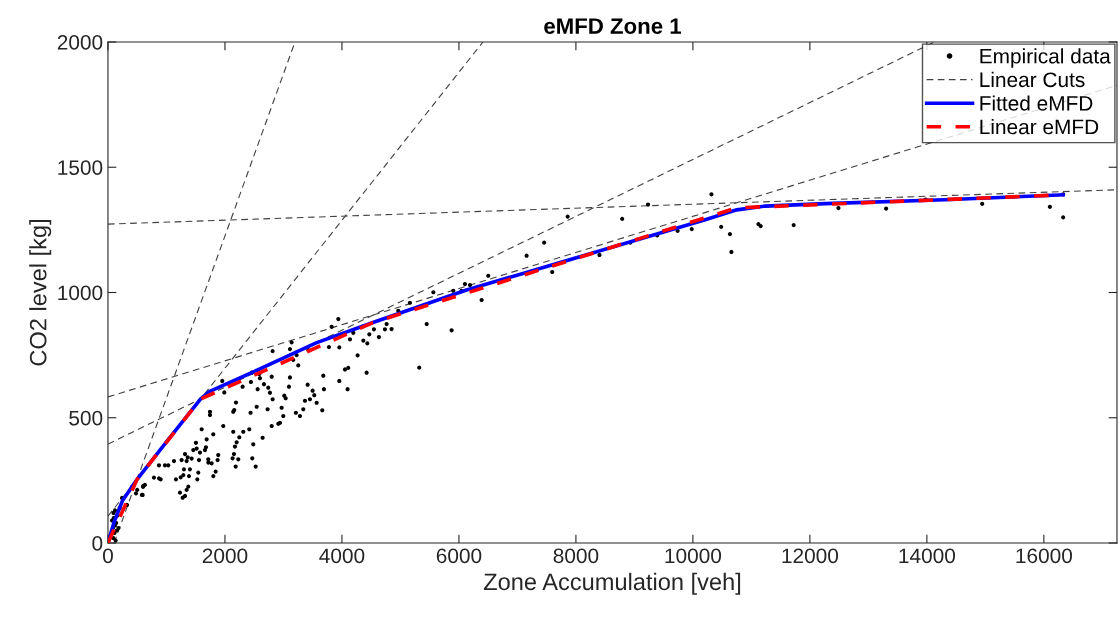 The width and height of the screenshot is (1120, 625). What do you see at coordinates (342, 556) in the screenshot?
I see `x-tick-label: 4000` at bounding box center [342, 556].